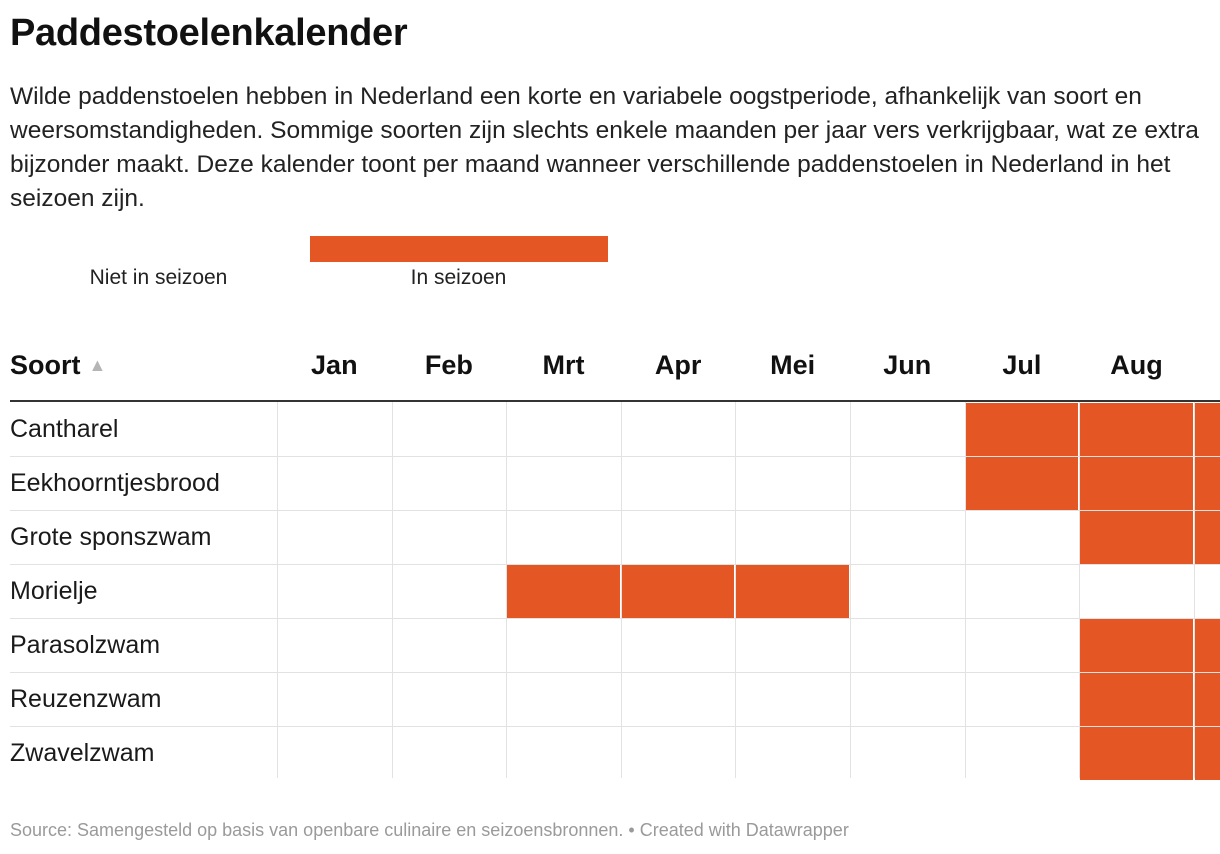  I want to click on season-cell-cantharel-aug, so click(1136, 429).